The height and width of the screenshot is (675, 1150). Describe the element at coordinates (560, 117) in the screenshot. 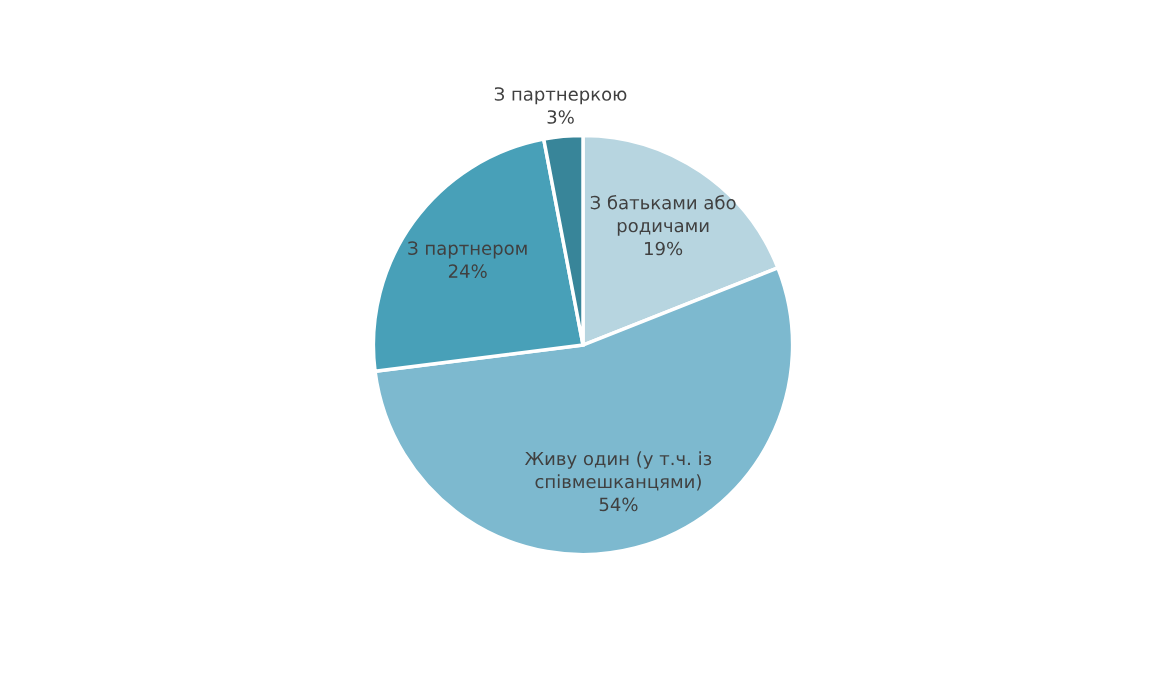

I see `data-label: 3%` at that location.